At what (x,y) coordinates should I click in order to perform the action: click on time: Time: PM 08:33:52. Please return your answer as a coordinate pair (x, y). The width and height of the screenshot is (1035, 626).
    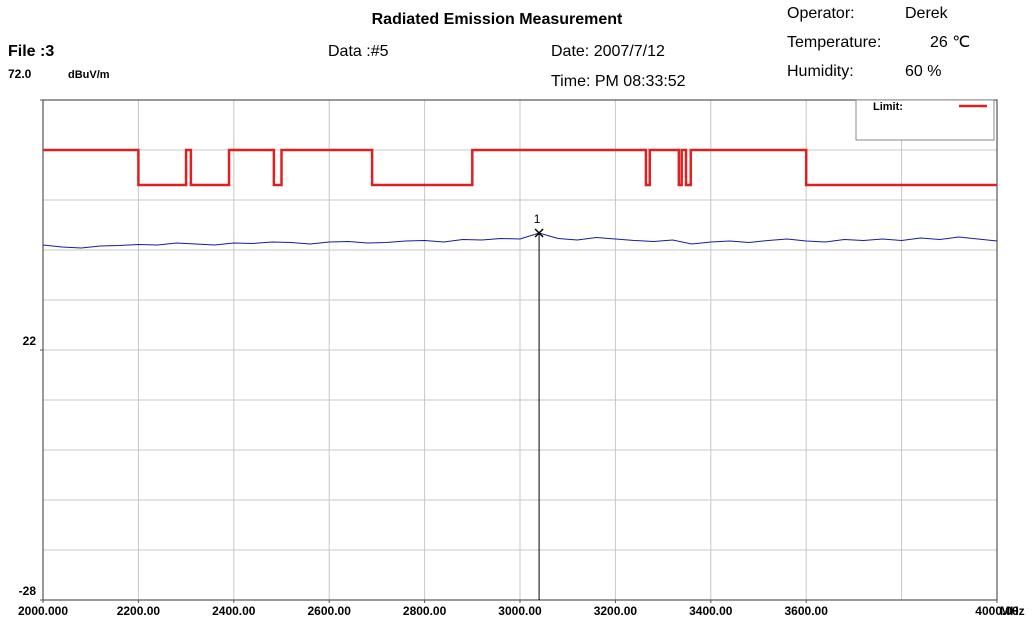
    Looking at the image, I should click on (618, 81).